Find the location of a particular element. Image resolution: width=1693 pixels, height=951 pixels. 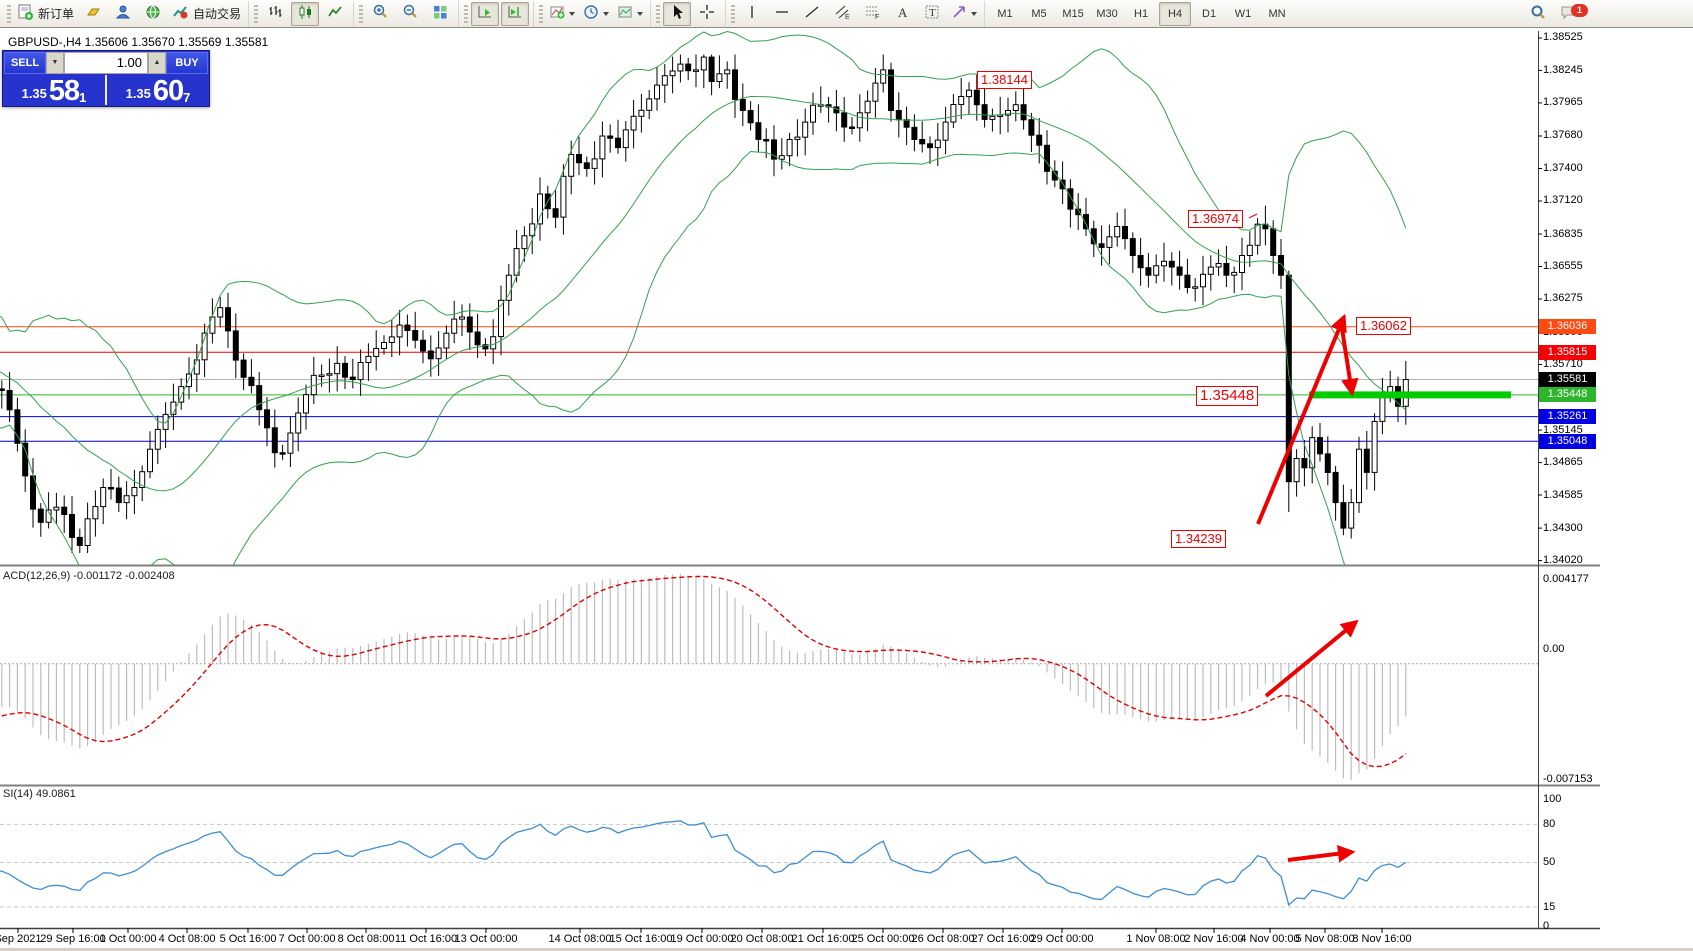

toolbar: 新订单 自动交易 E F A T M1 M5 M15 M30 H1 H4 D1 W1 MN 1 is located at coordinates (846, 14).